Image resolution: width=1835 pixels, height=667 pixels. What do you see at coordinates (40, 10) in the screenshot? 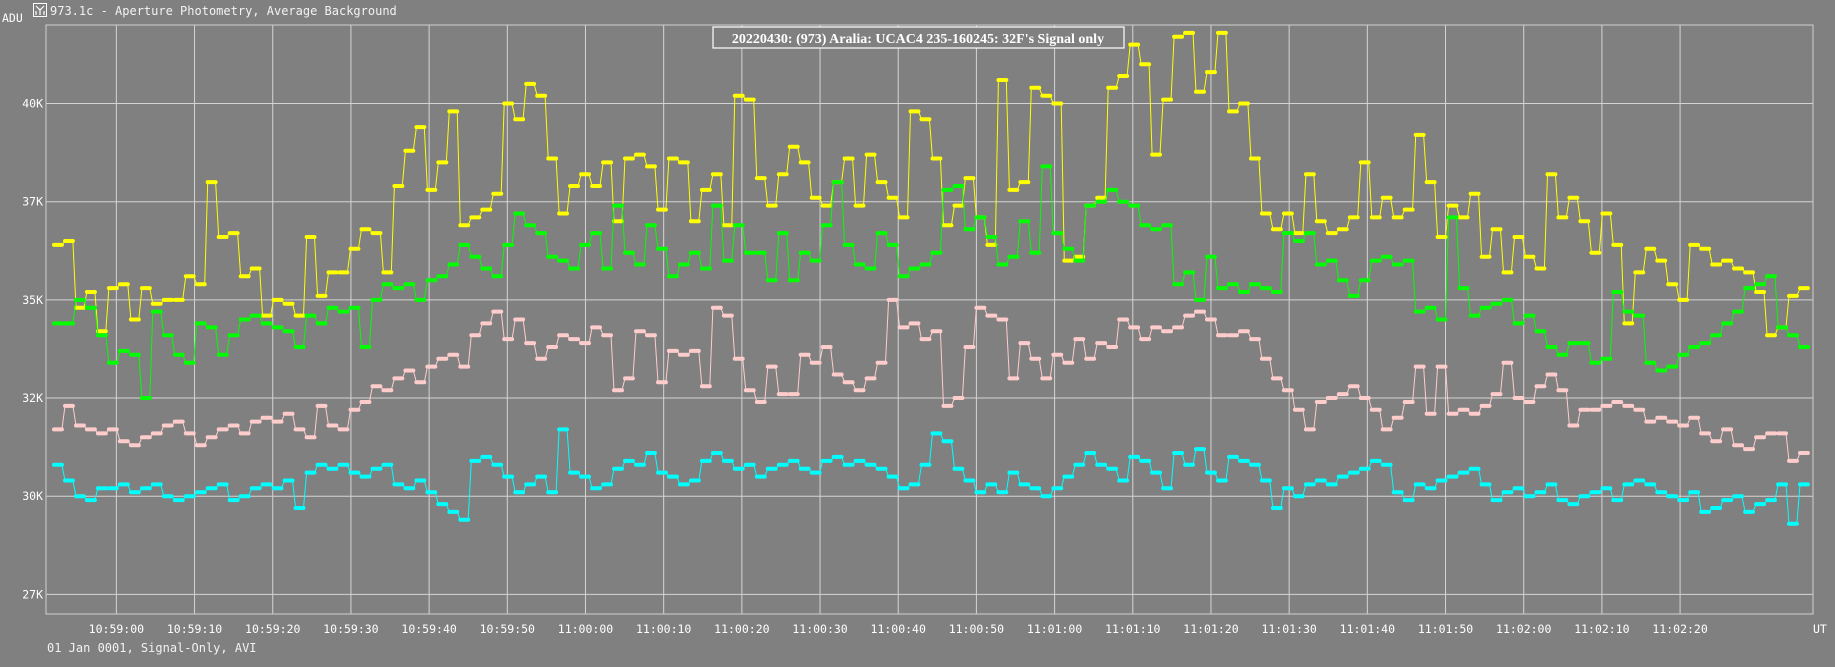
I see `app-icon` at bounding box center [40, 10].